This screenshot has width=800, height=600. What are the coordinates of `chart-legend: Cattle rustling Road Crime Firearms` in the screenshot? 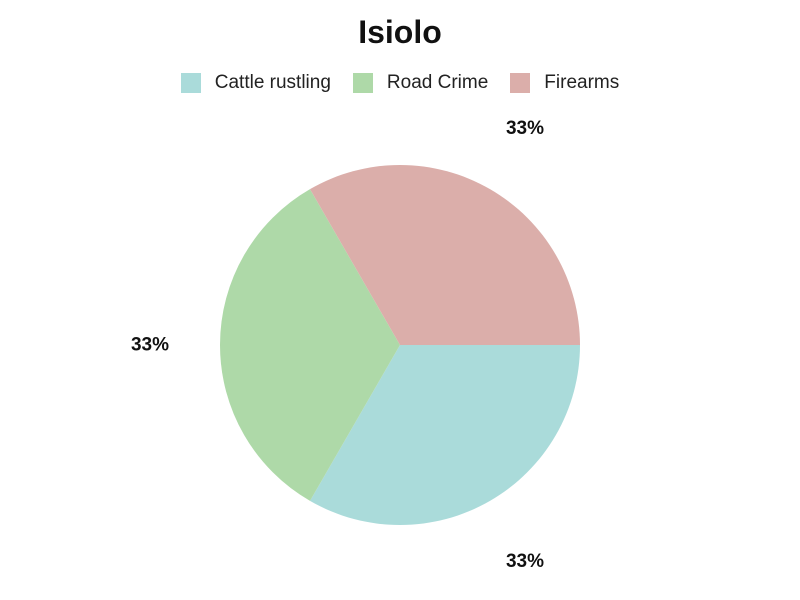 It's located at (400, 83).